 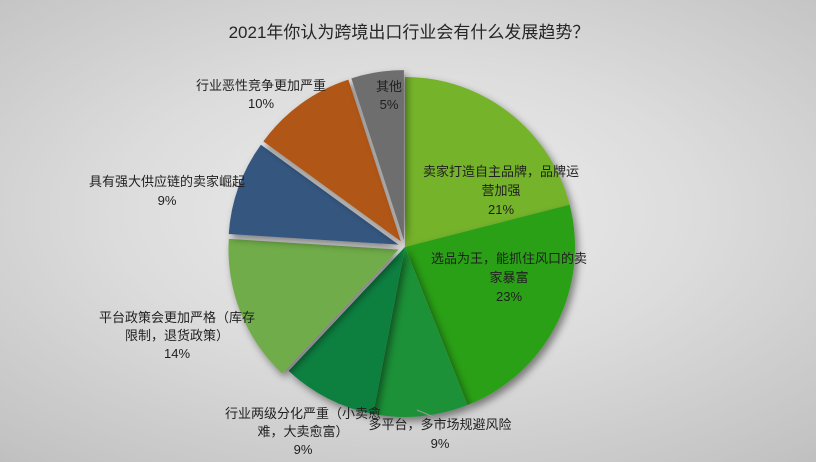 I want to click on pie-slice-vicious-competition, so click(x=332, y=160).